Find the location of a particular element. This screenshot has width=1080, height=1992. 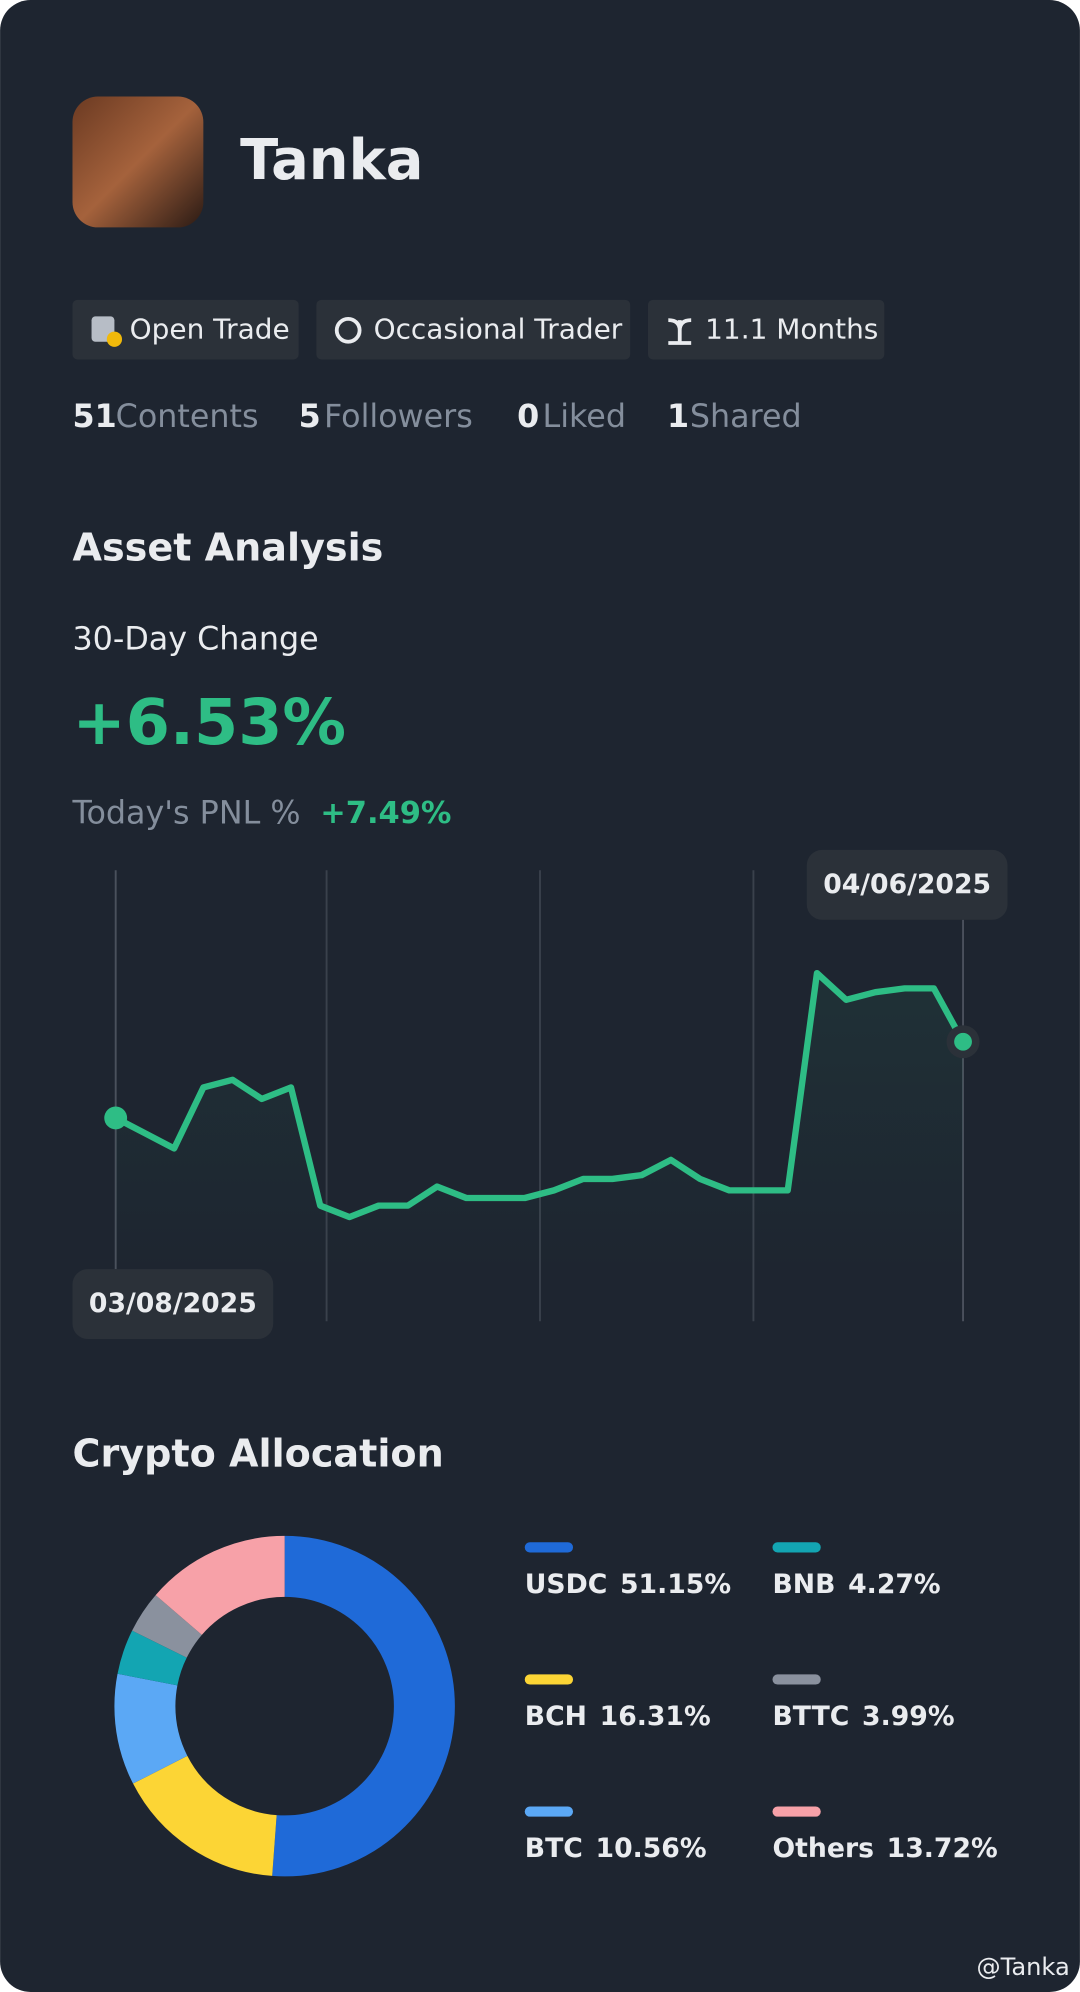

stat-count: 51 is located at coordinates (94, 417).